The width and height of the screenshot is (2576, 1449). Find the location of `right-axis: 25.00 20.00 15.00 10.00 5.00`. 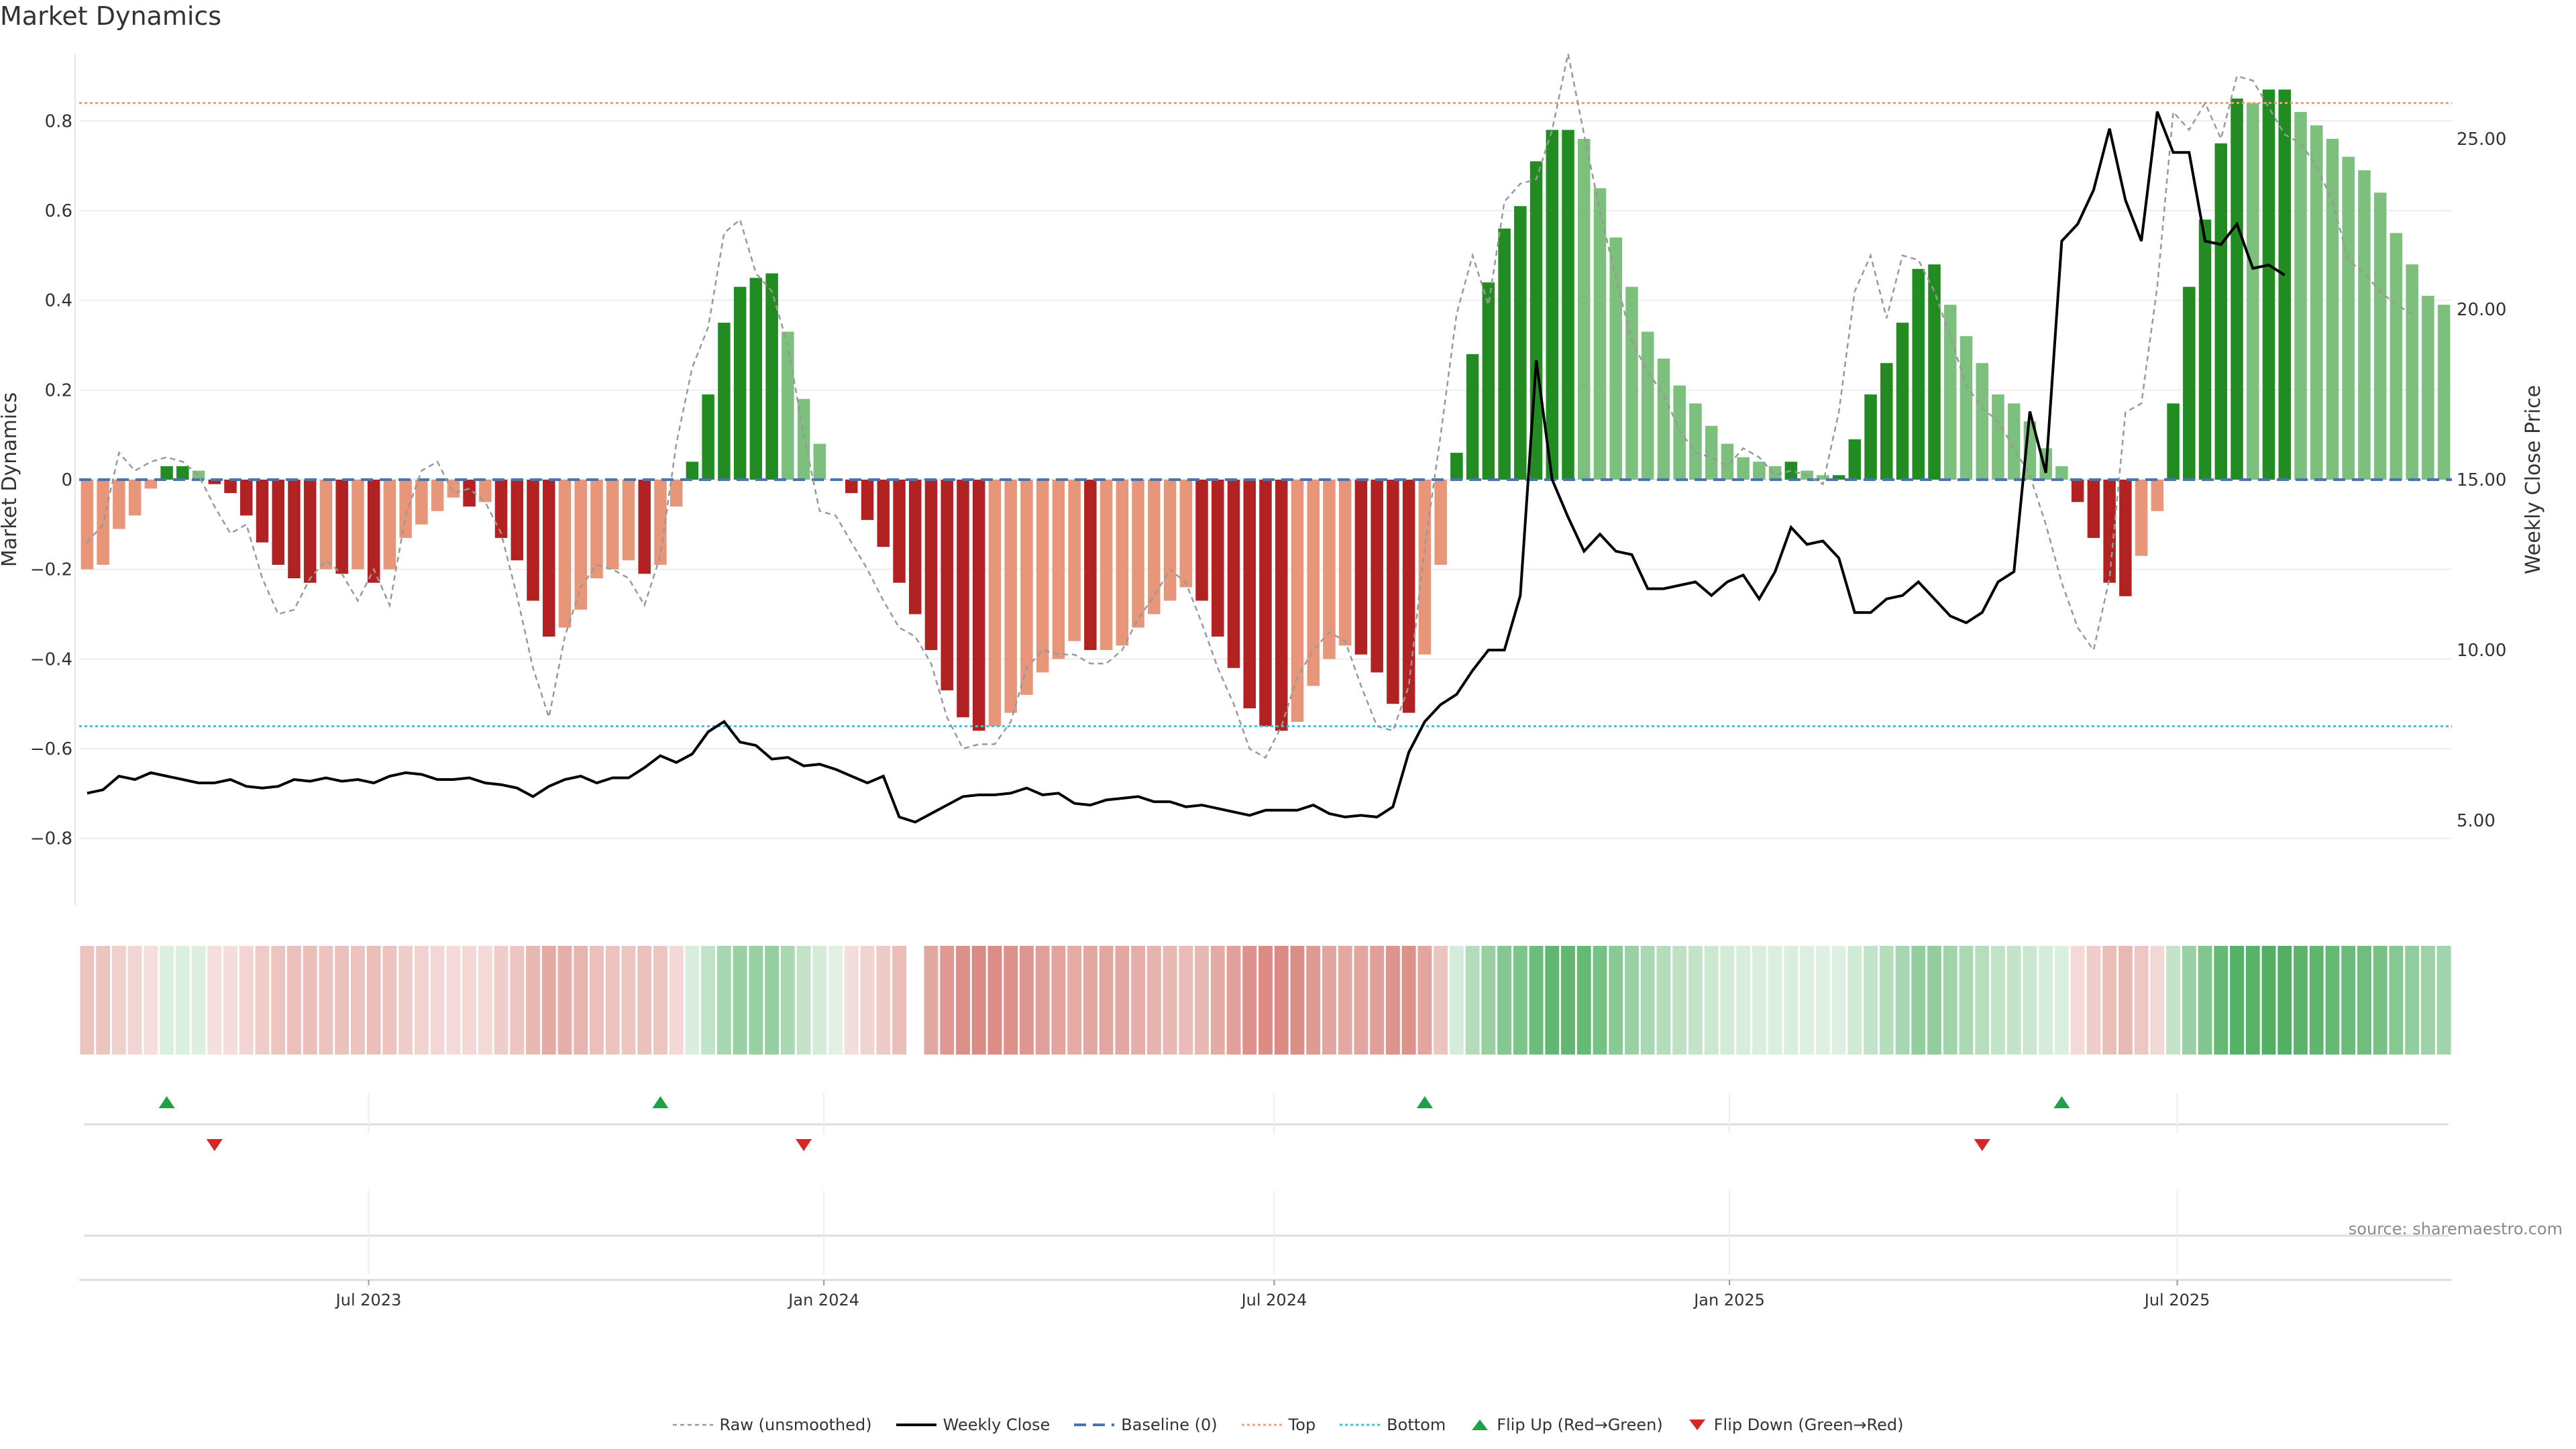

right-axis: 25.00 20.00 15.00 10.00 5.00 is located at coordinates (2481, 480).